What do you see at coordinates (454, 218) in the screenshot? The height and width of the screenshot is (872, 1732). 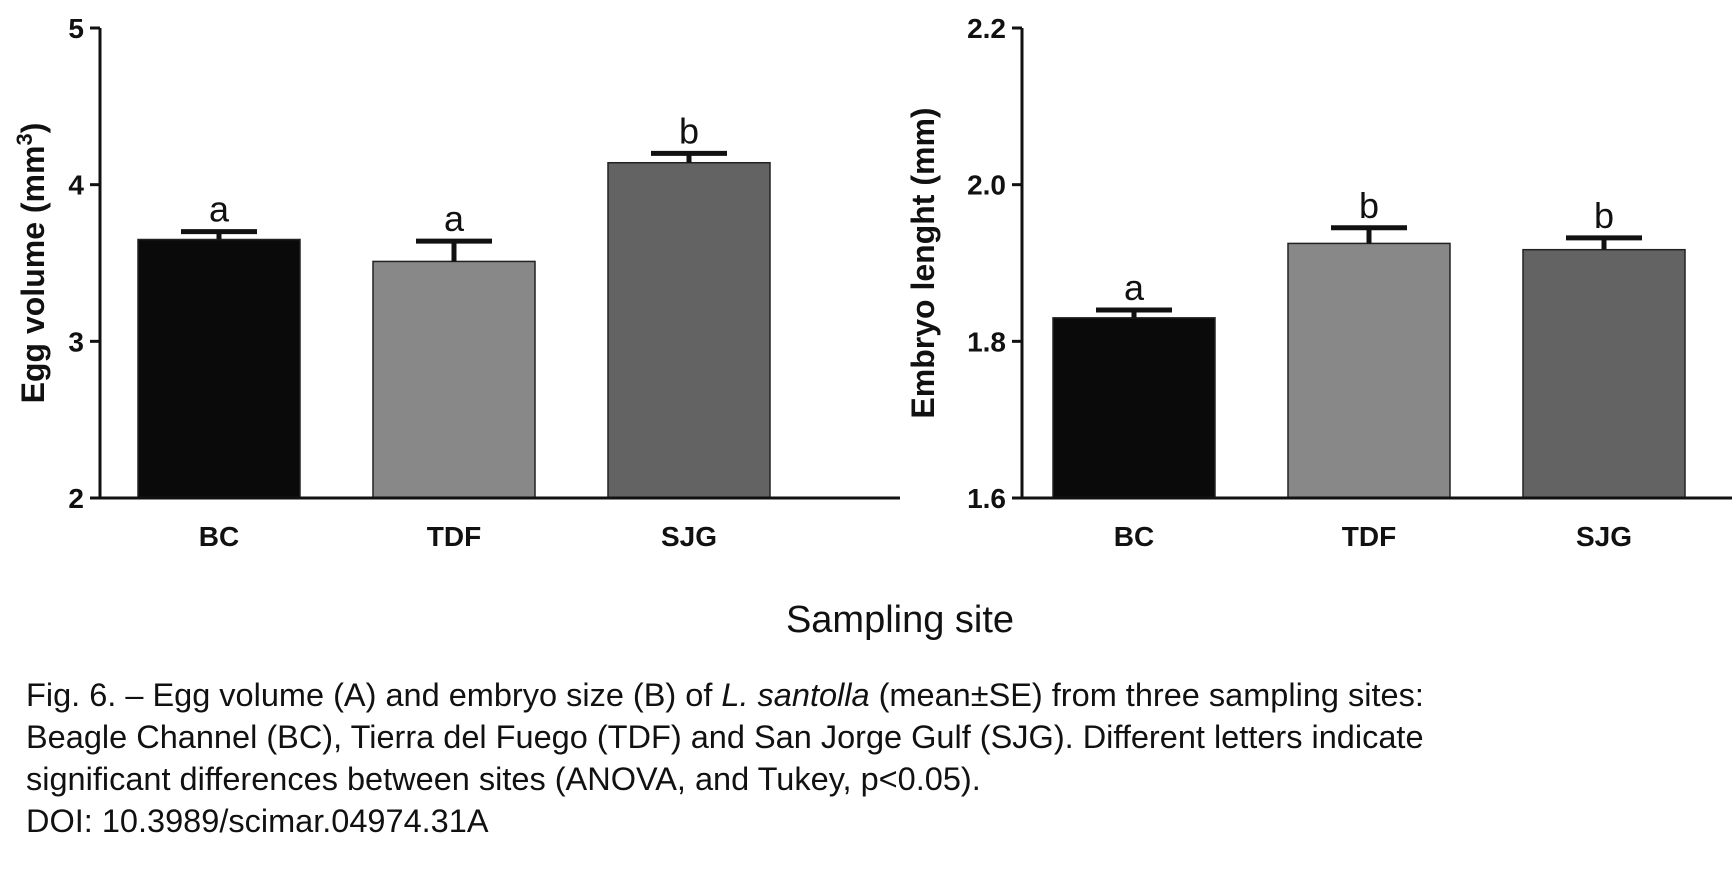 I see `significance-letter-tdf: a` at bounding box center [454, 218].